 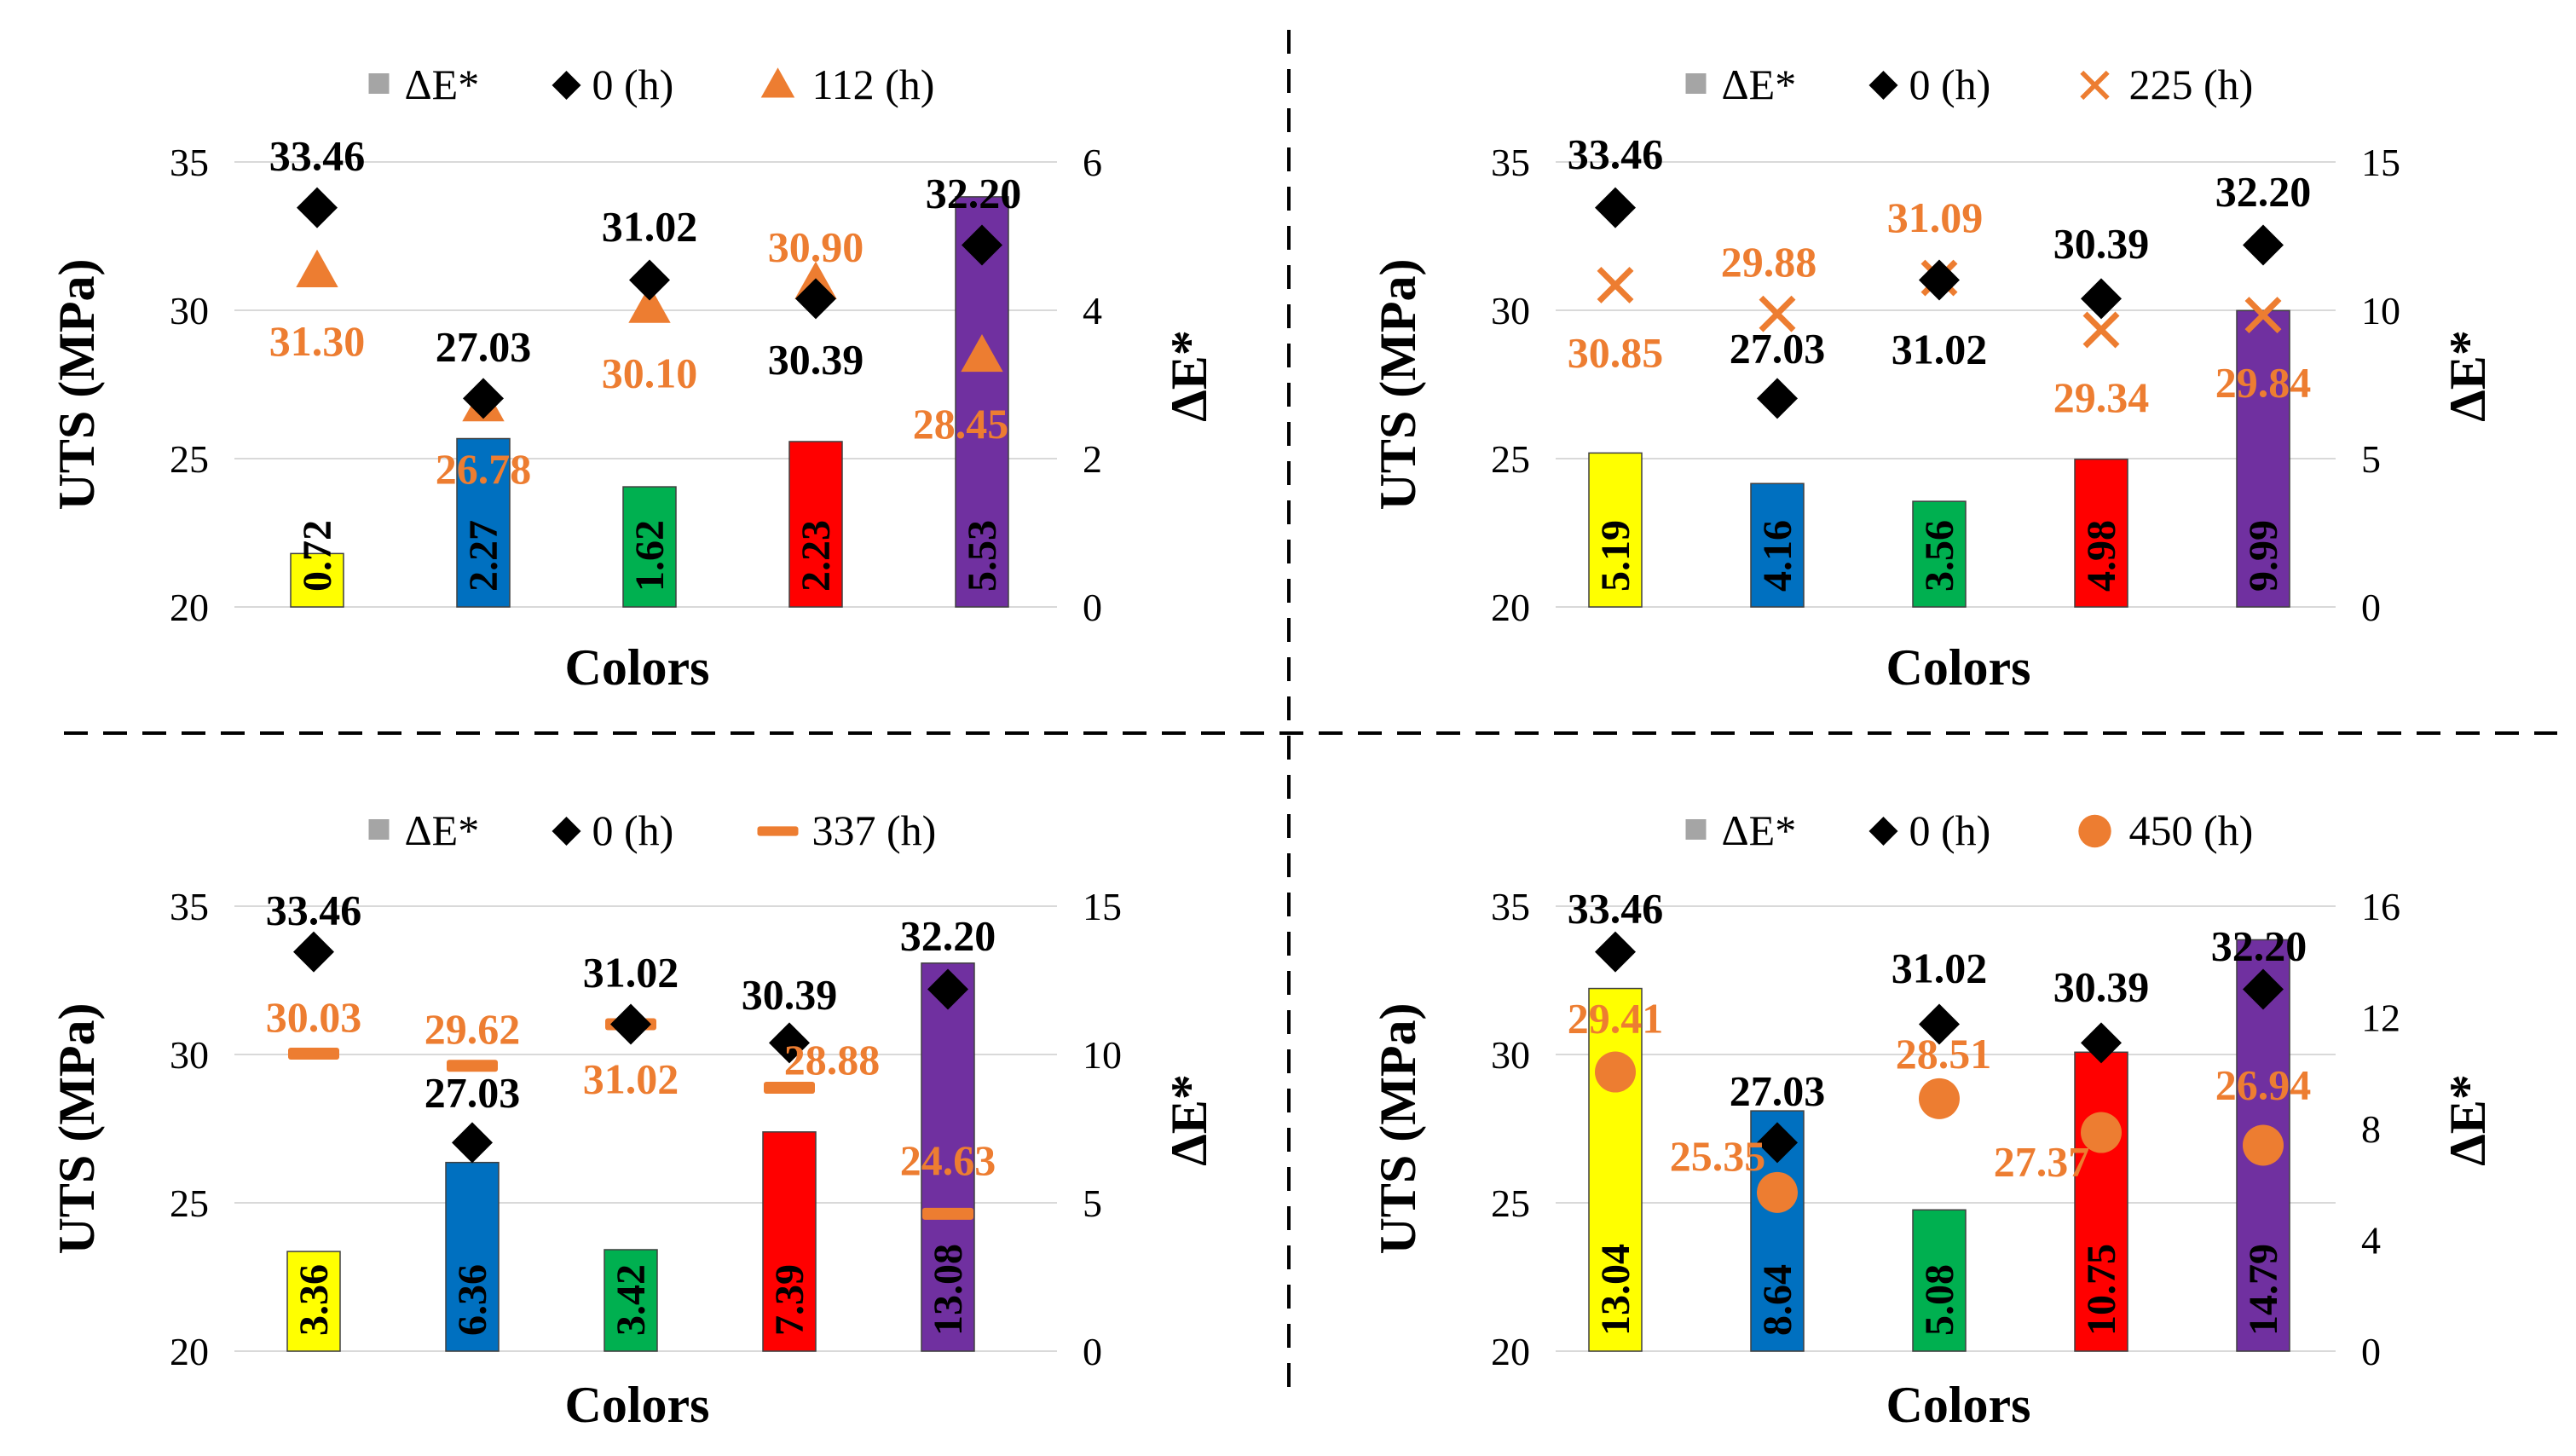 What do you see at coordinates (2191, 830) in the screenshot?
I see `legend-label: 450 (h)` at bounding box center [2191, 830].